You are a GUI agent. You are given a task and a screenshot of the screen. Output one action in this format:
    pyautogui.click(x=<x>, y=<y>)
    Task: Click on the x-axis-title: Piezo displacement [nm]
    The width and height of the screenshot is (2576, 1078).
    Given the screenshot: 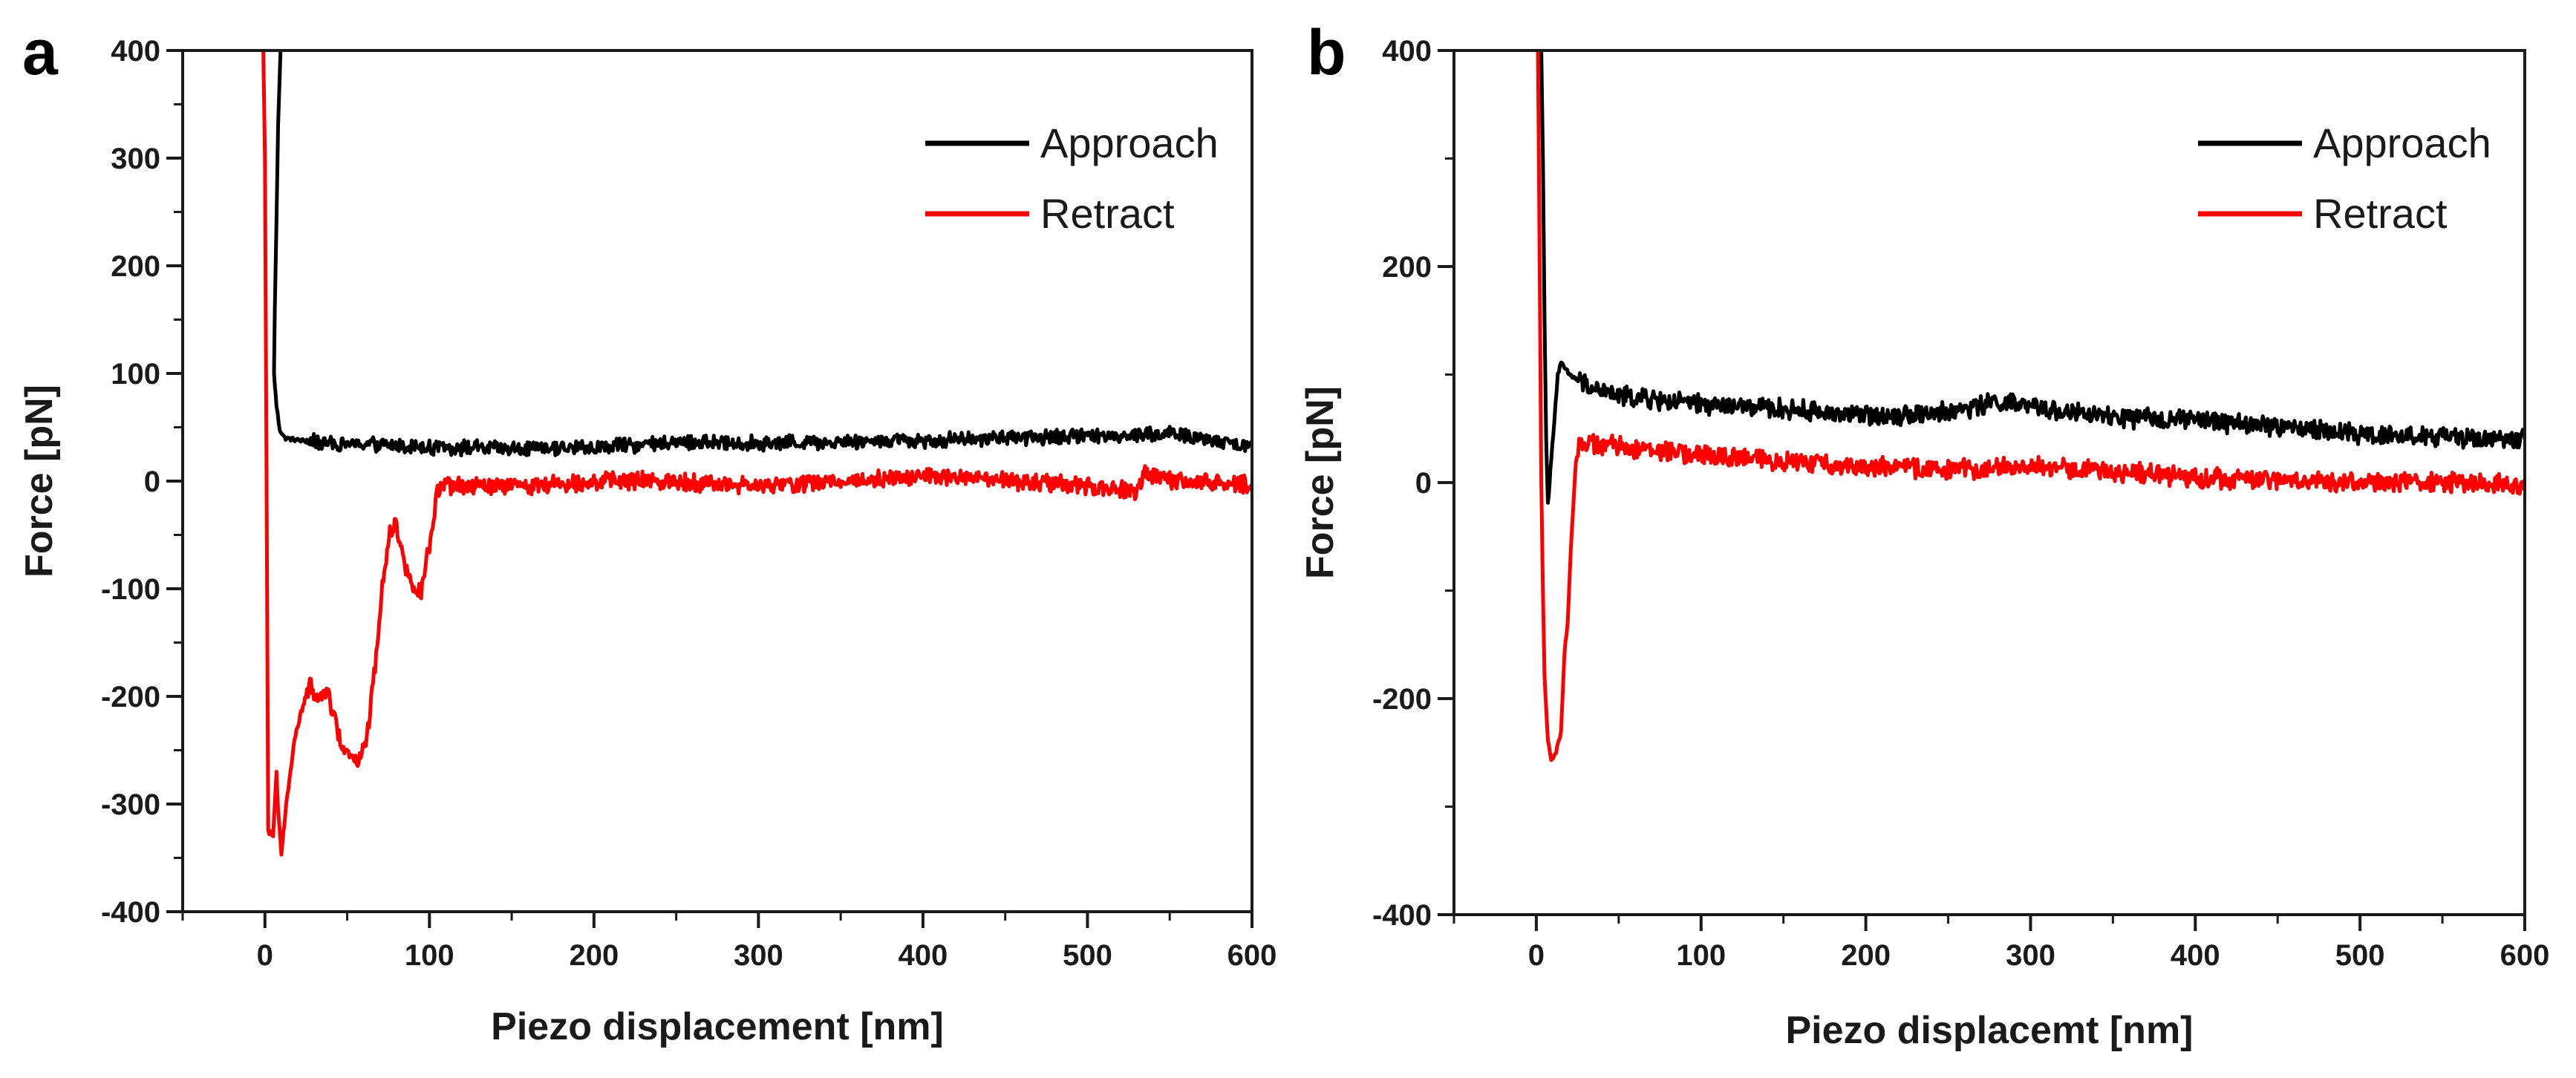 What is the action you would take?
    pyautogui.click(x=717, y=1026)
    